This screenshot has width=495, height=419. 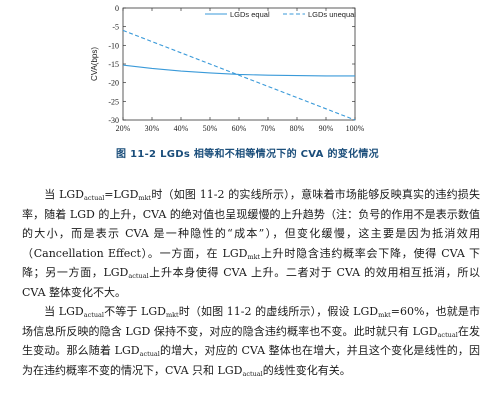 I want to click on plot-frame, so click(x=239, y=64).